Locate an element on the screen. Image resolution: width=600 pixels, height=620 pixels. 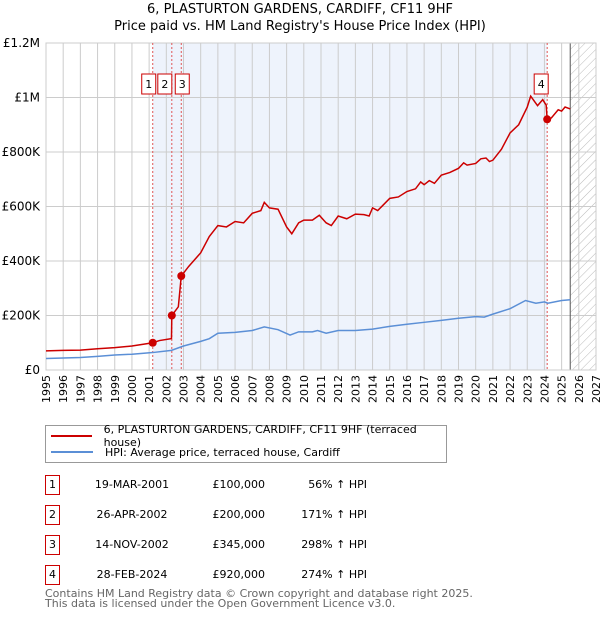
x-tick-label: 1996 is located at coordinates (63, 389).